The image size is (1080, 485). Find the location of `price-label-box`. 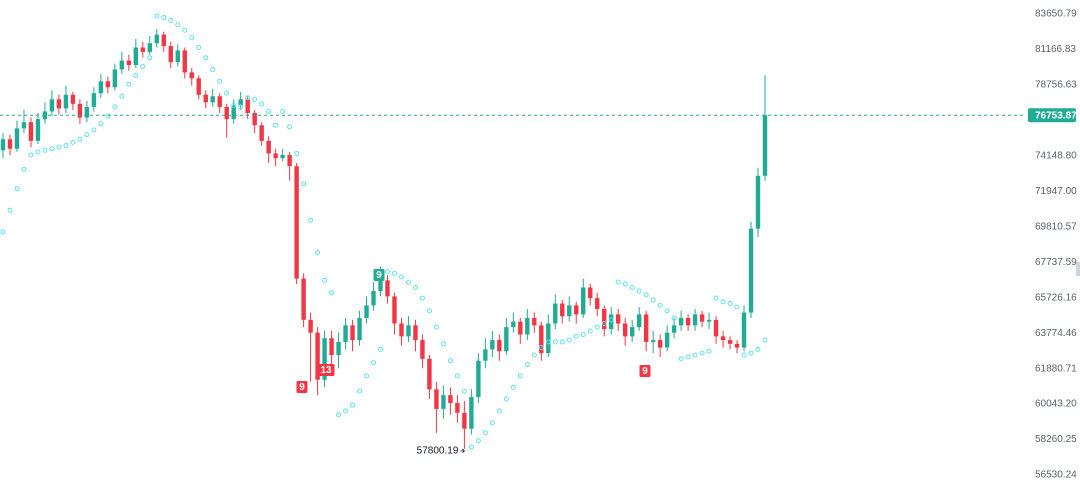

price-label-box is located at coordinates (1052, 115).